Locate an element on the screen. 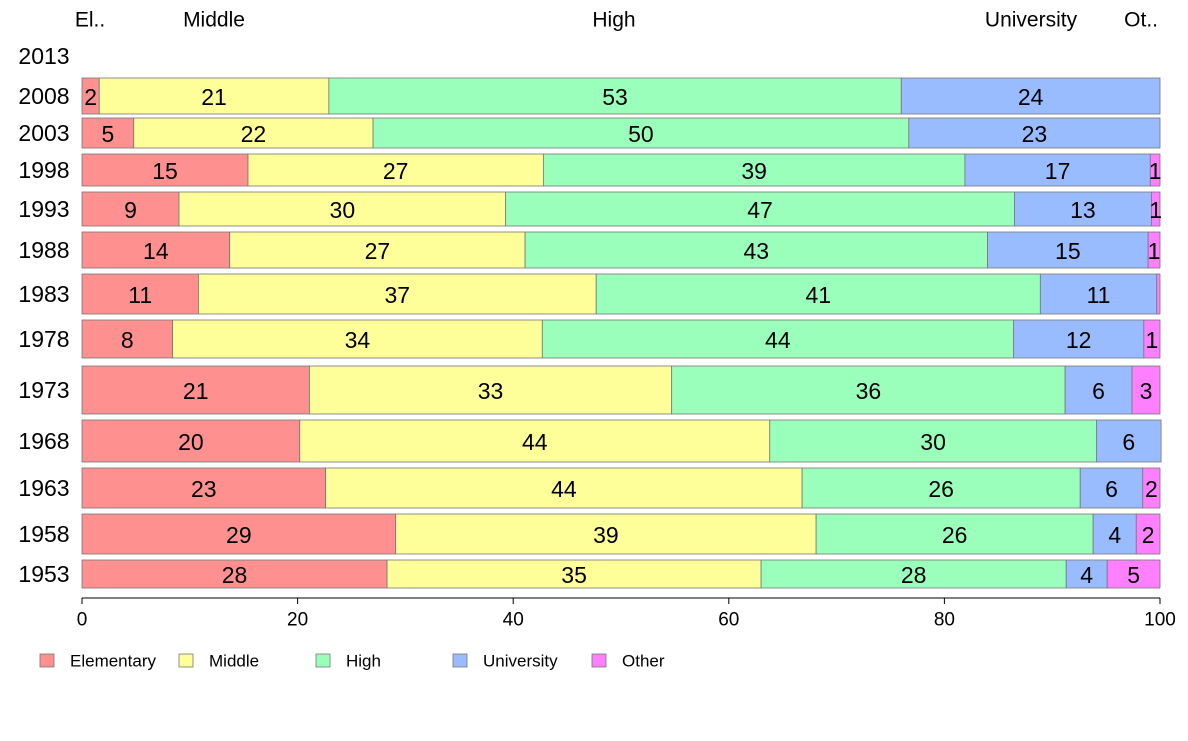  legend-label: Middle is located at coordinates (234, 661).